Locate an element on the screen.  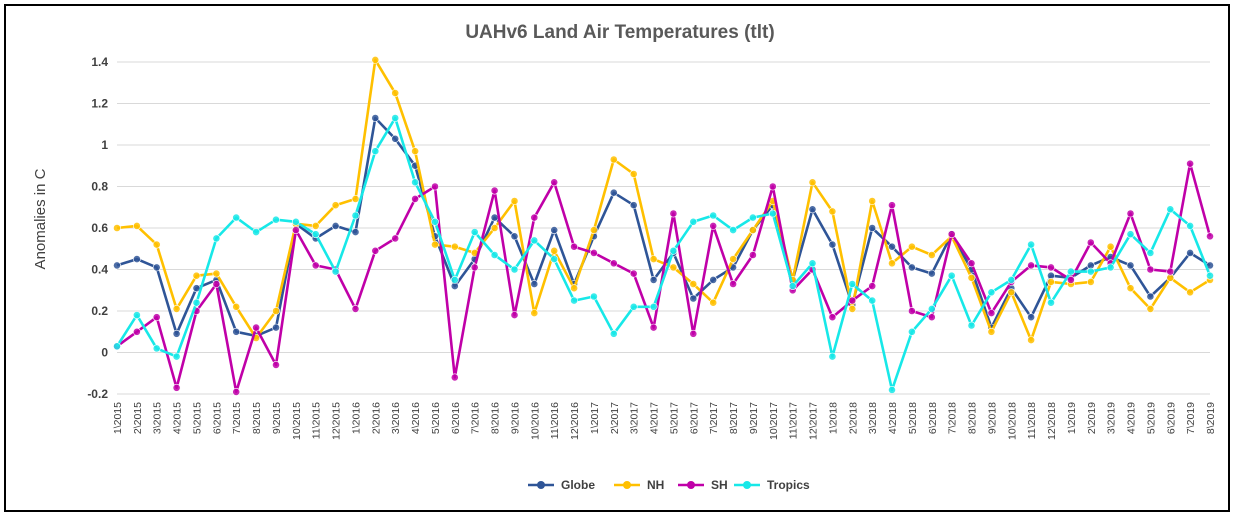
x-tick-label: 12\2017 is located at coordinates (814, 421).